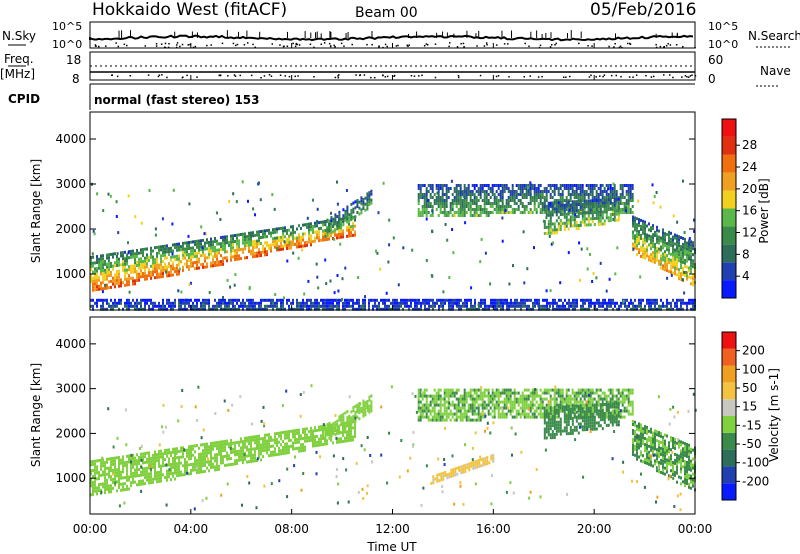 Image resolution: width=800 pixels, height=554 pixels. I want to click on nave-dot, so click(591, 75).